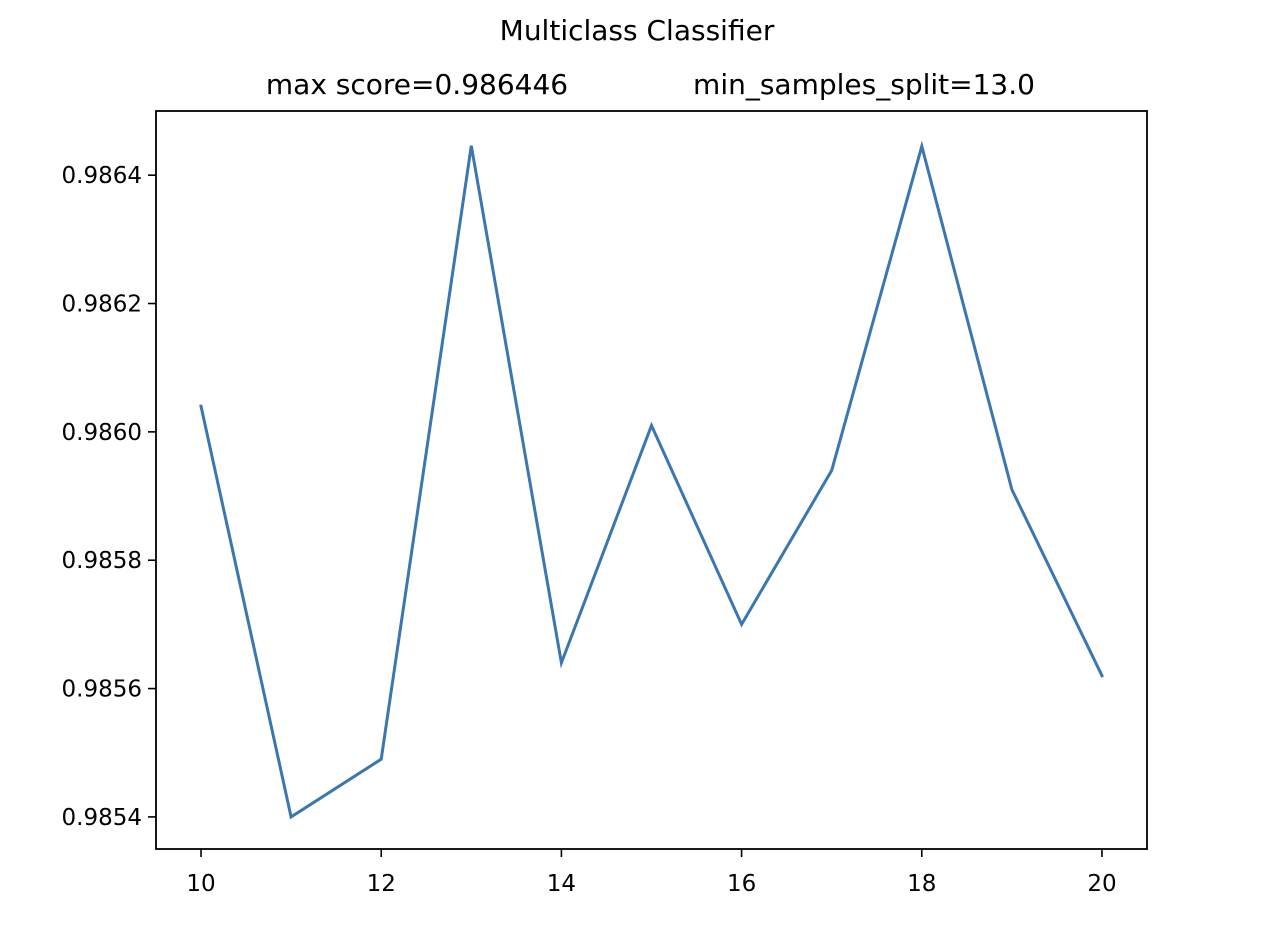 Image resolution: width=1270 pixels, height=950 pixels. I want to click on y-tick-label: 0.9854, so click(102, 818).